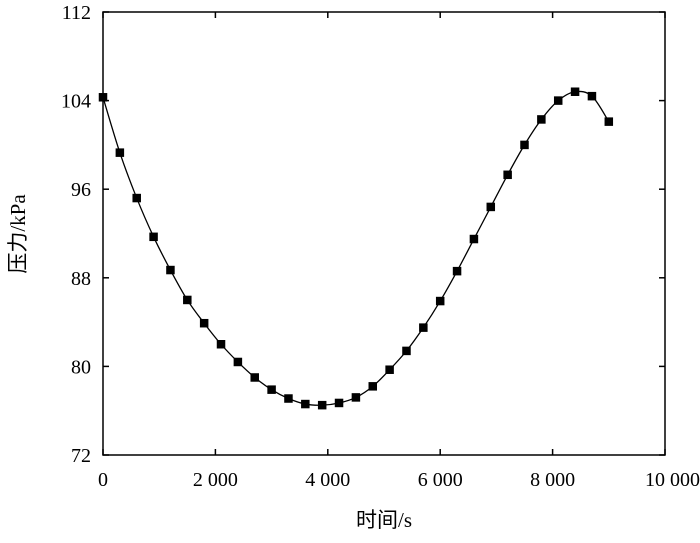 The image size is (700, 543). What do you see at coordinates (384, 520) in the screenshot?
I see `x-axis-title: 时间/s` at bounding box center [384, 520].